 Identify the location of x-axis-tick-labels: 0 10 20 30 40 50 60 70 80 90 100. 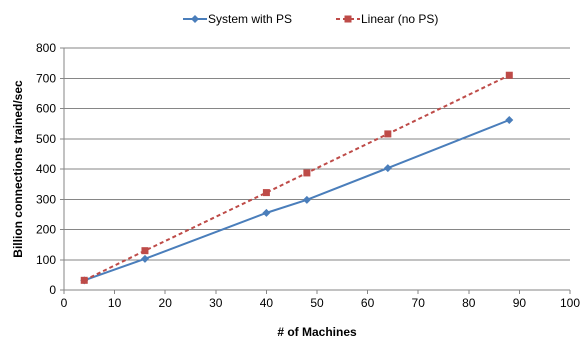
(321, 303).